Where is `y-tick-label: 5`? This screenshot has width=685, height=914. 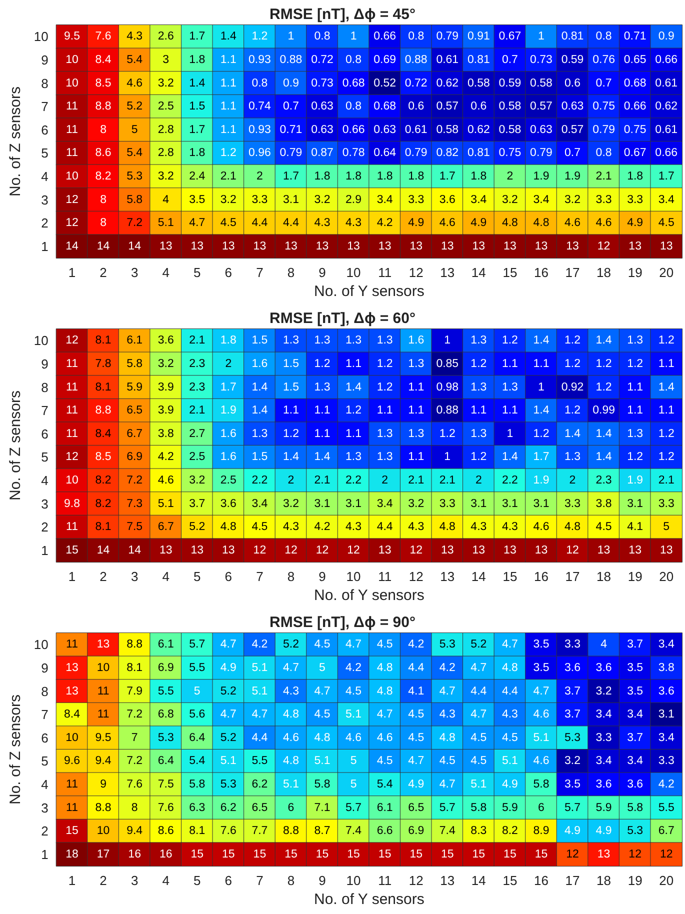
y-tick-label: 5 is located at coordinates (44, 761).